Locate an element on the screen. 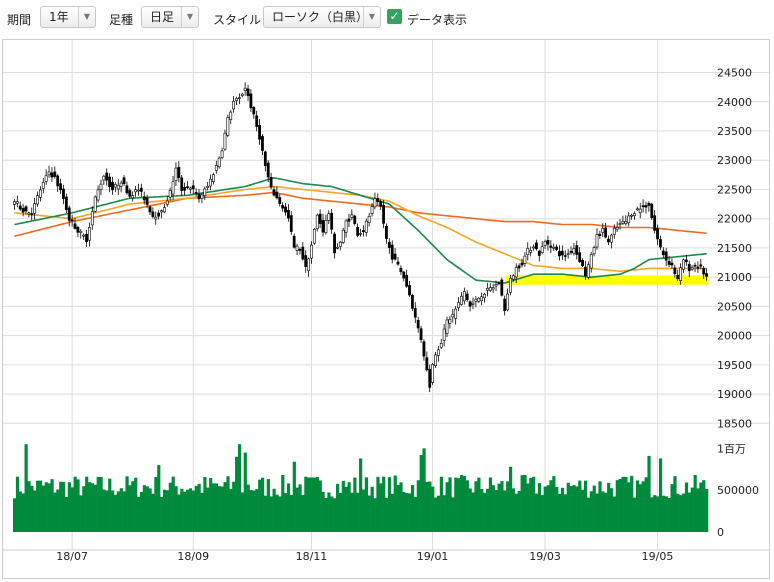  style-select: ローソク（白黒） ▼ is located at coordinates (322, 17).